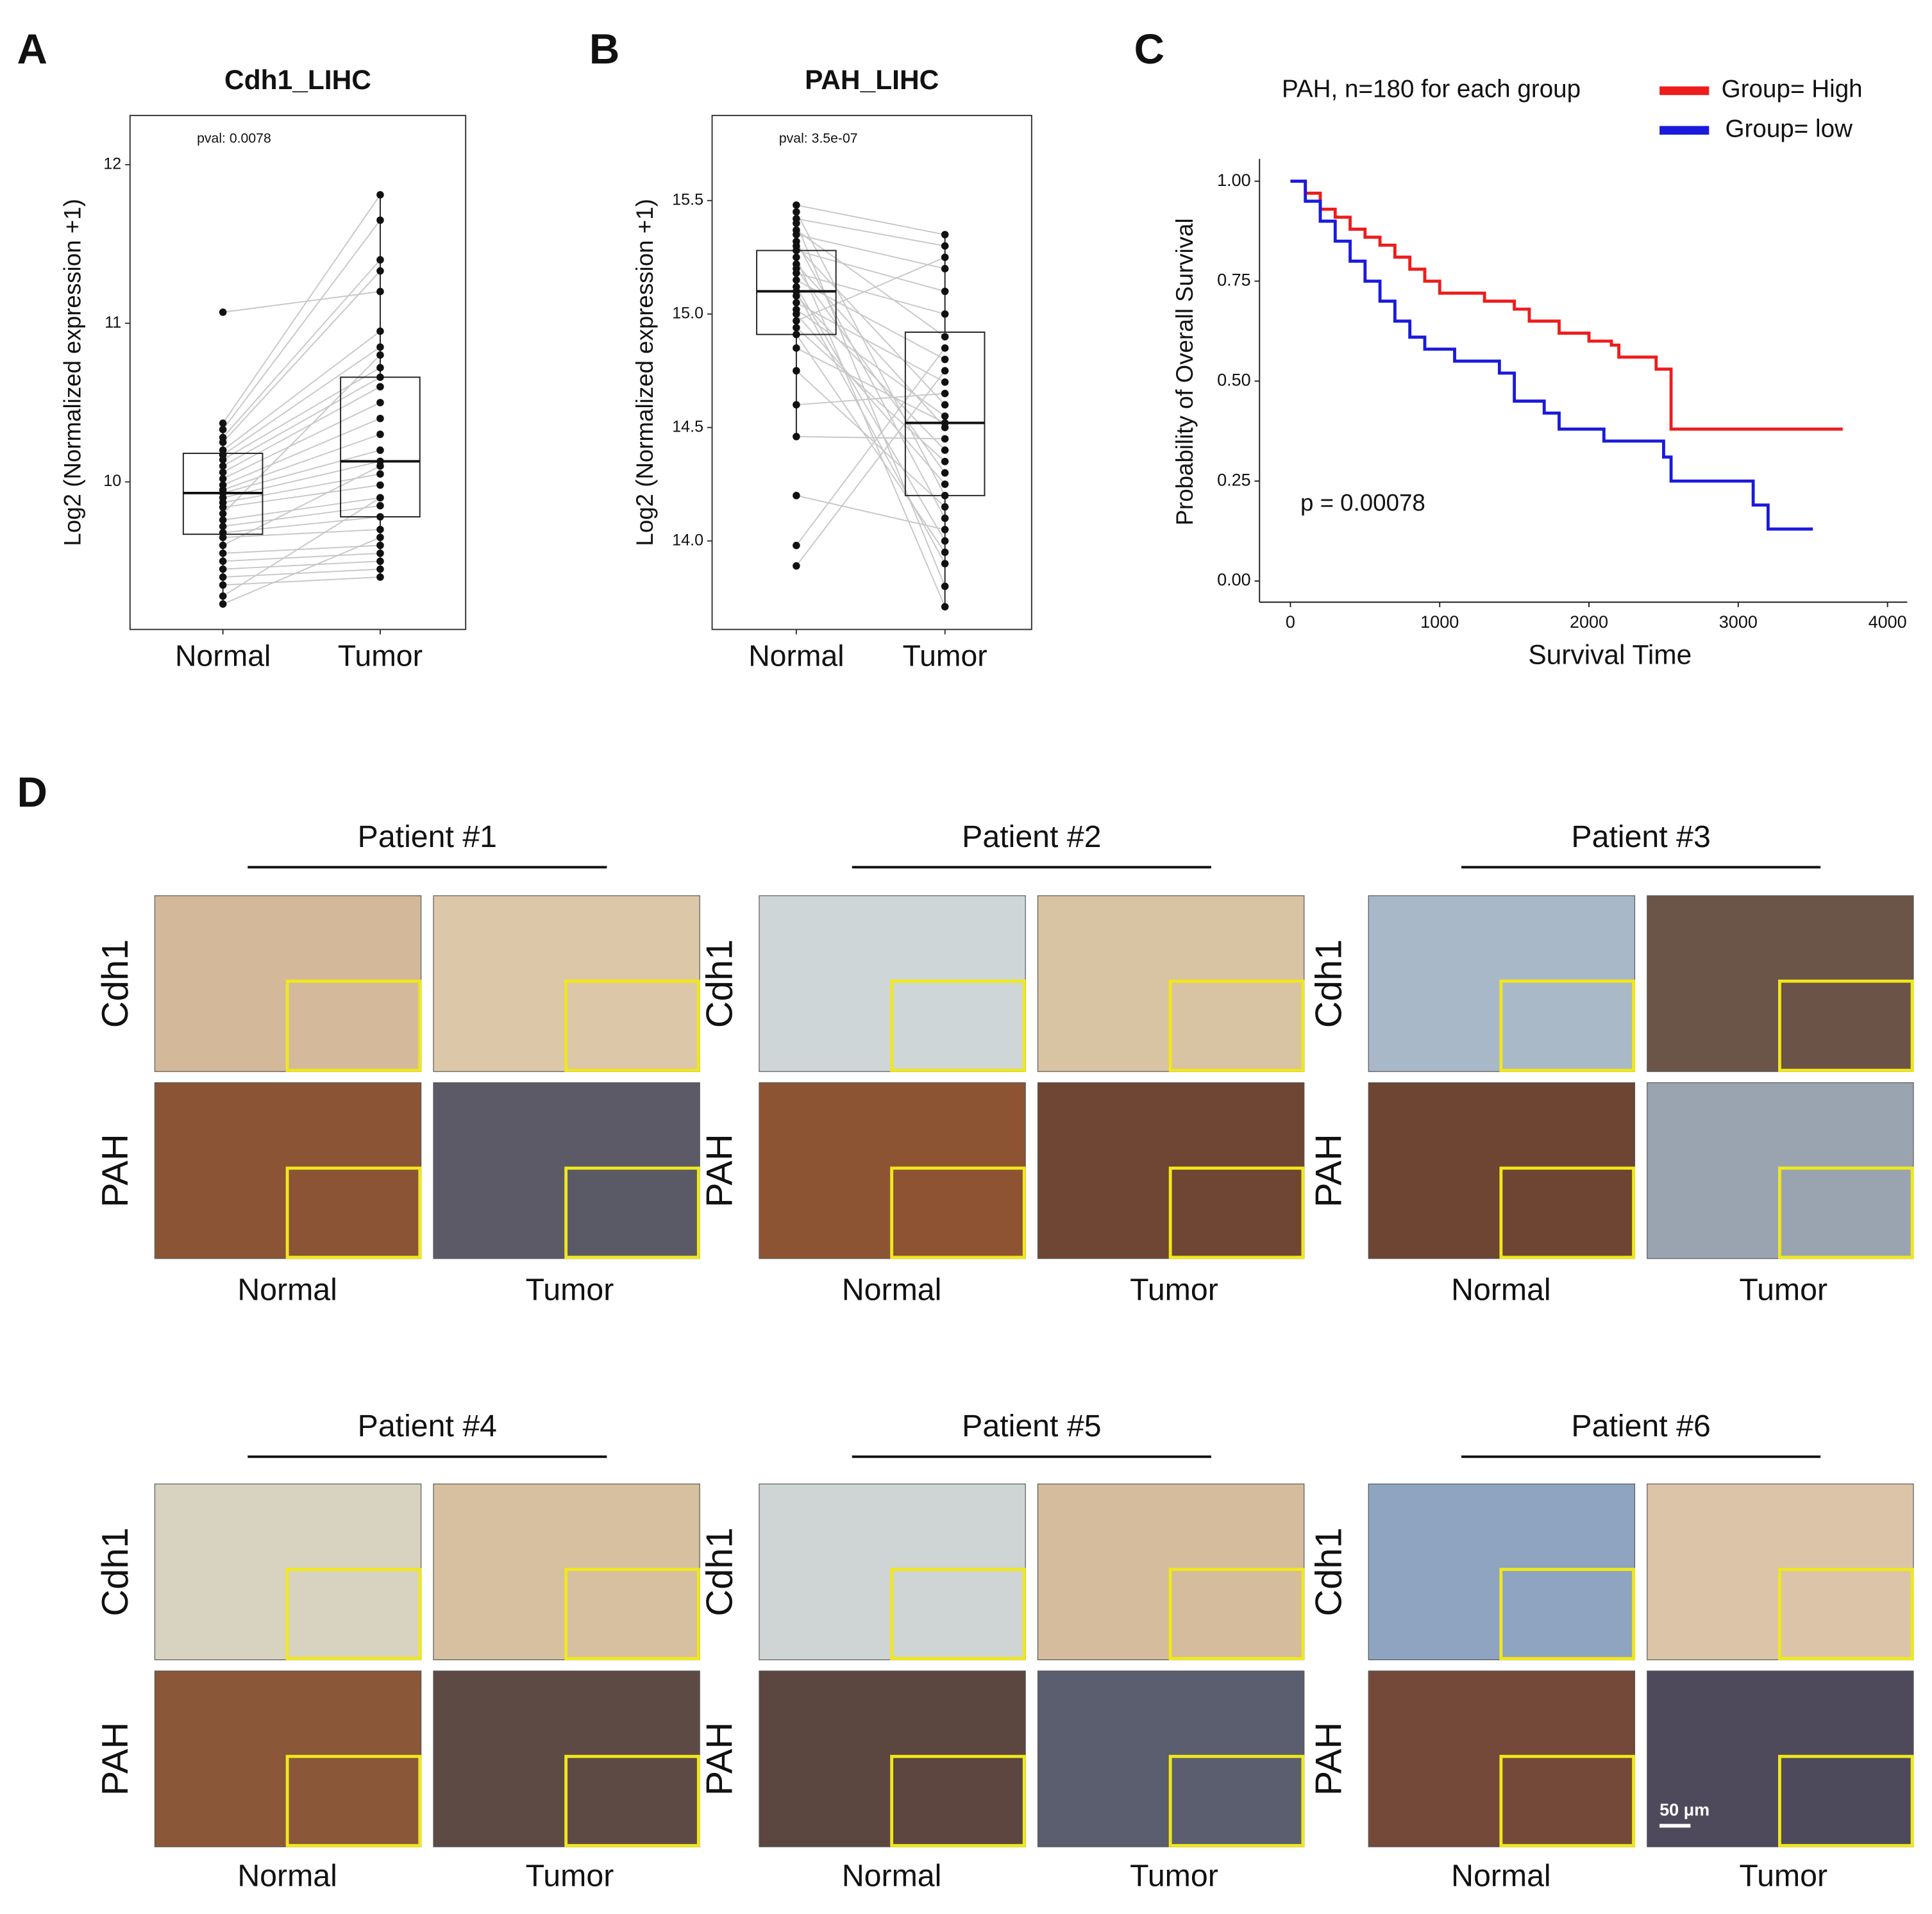 The width and height of the screenshot is (1932, 1914). What do you see at coordinates (1431, 89) in the screenshot?
I see `chart-title: PAH, n=180 for each group` at bounding box center [1431, 89].